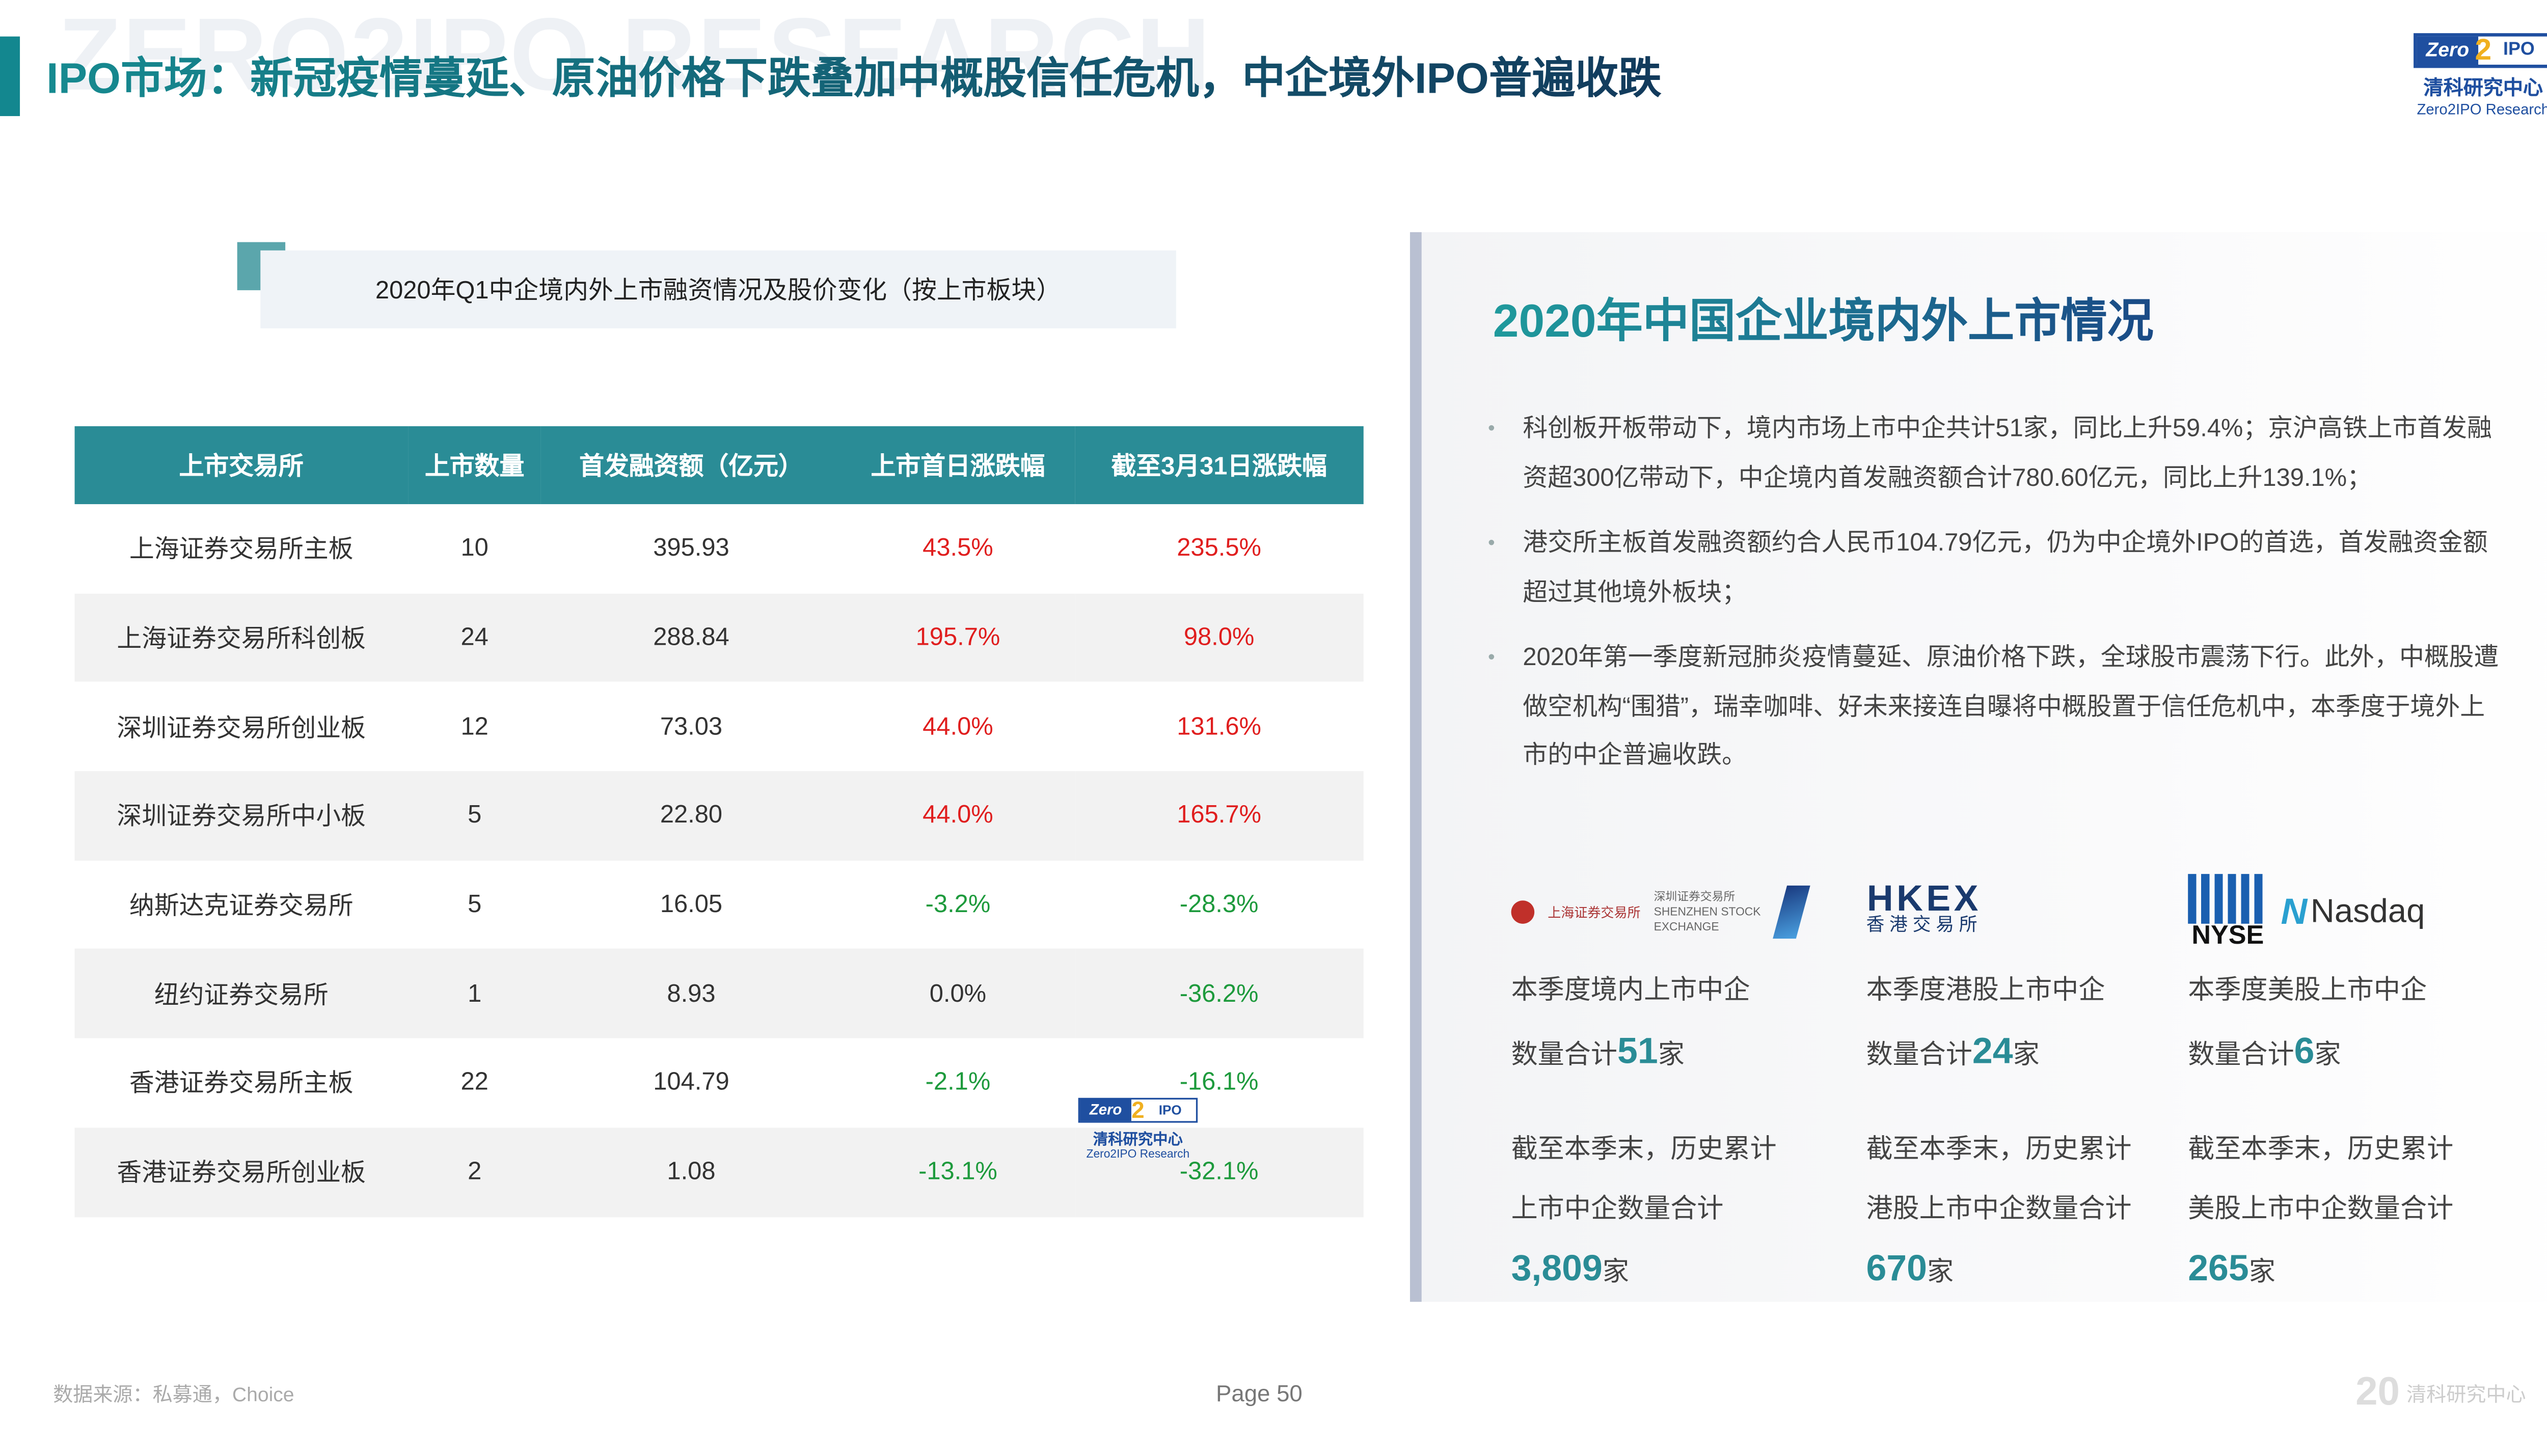 This screenshot has width=2547, height=1456. What do you see at coordinates (2478, 75) in the screenshot?
I see `zero2ipo-logo: Zero 2 IPO 清科研究中心 Zero2IPO Research` at bounding box center [2478, 75].